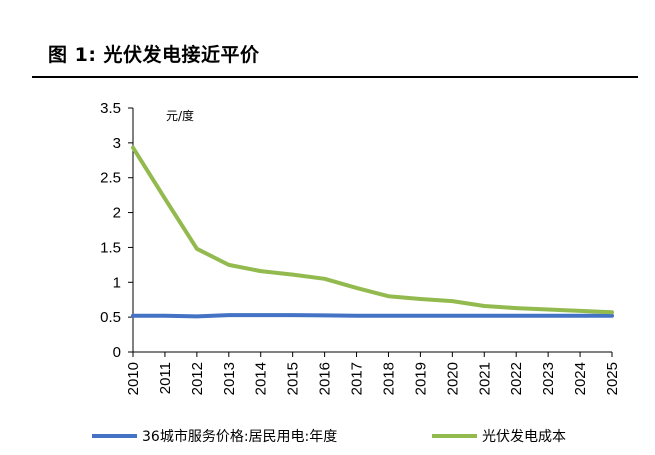  What do you see at coordinates (229, 378) in the screenshot?
I see `x-tick-label: 2013` at bounding box center [229, 378].